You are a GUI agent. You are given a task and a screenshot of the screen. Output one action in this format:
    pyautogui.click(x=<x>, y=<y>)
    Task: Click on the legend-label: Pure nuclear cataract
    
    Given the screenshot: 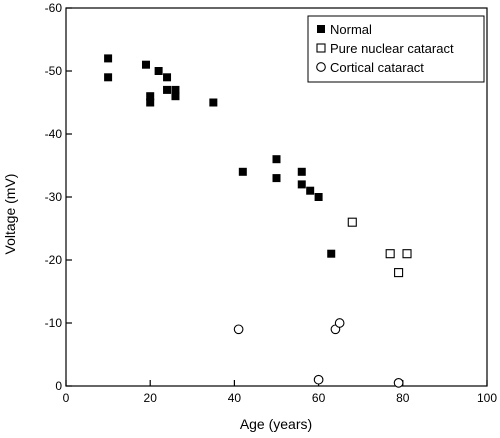 What is the action you would take?
    pyautogui.click(x=392, y=48)
    